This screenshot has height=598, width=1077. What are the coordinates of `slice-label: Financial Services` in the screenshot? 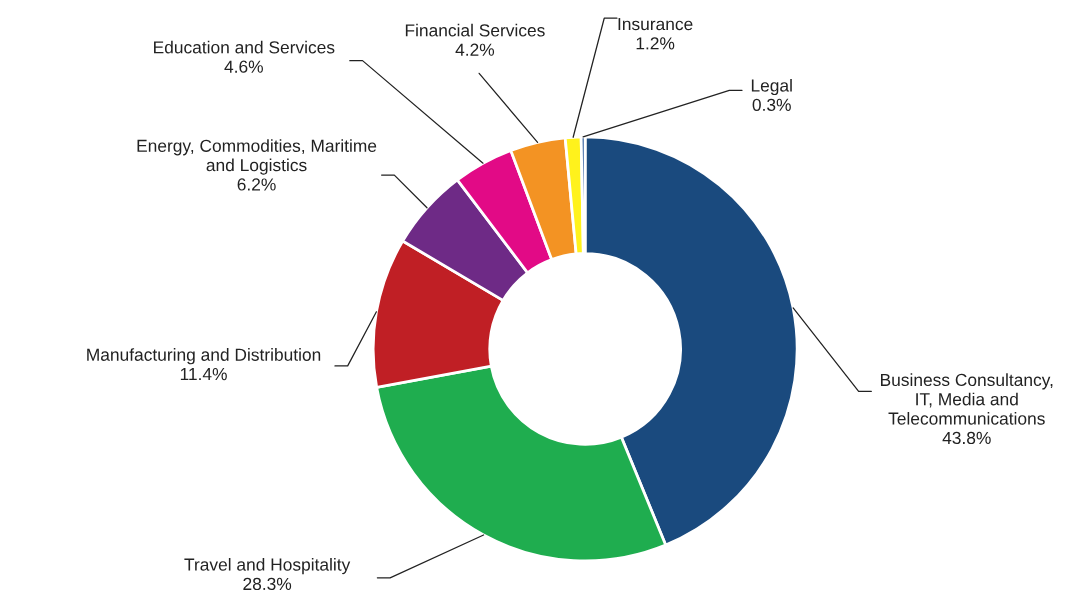 It's located at (475, 30).